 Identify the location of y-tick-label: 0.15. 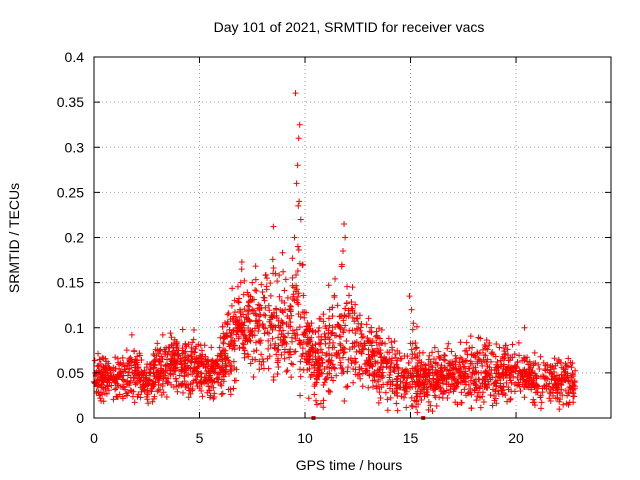
(70, 283).